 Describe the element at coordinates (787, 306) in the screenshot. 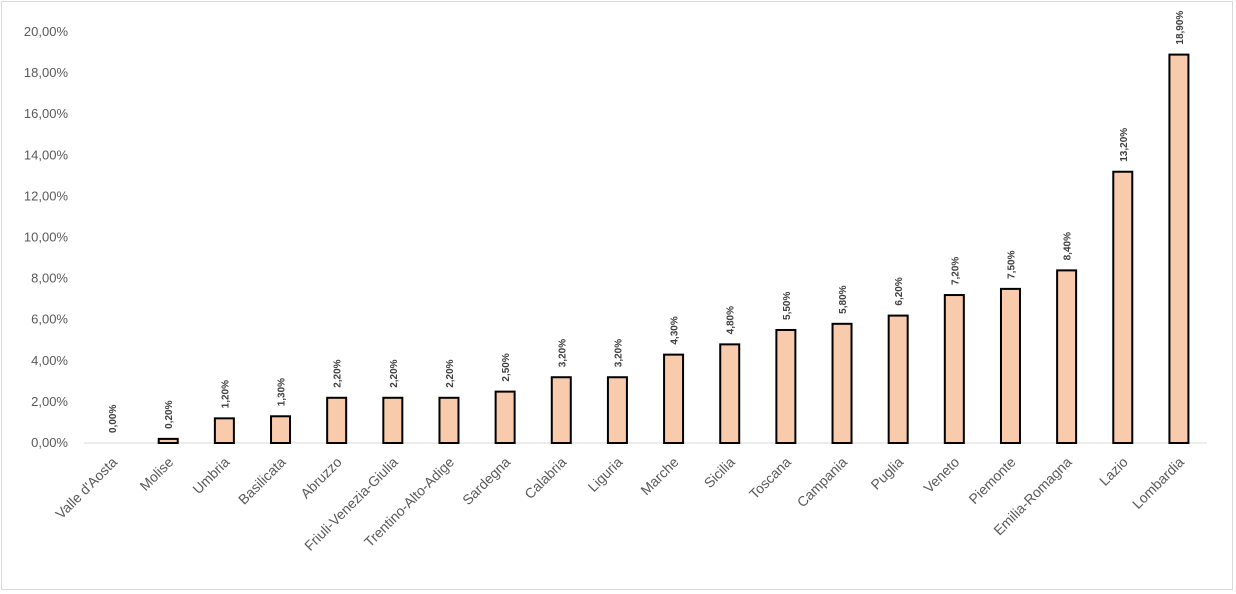

I see `data-label: 5,50%` at that location.